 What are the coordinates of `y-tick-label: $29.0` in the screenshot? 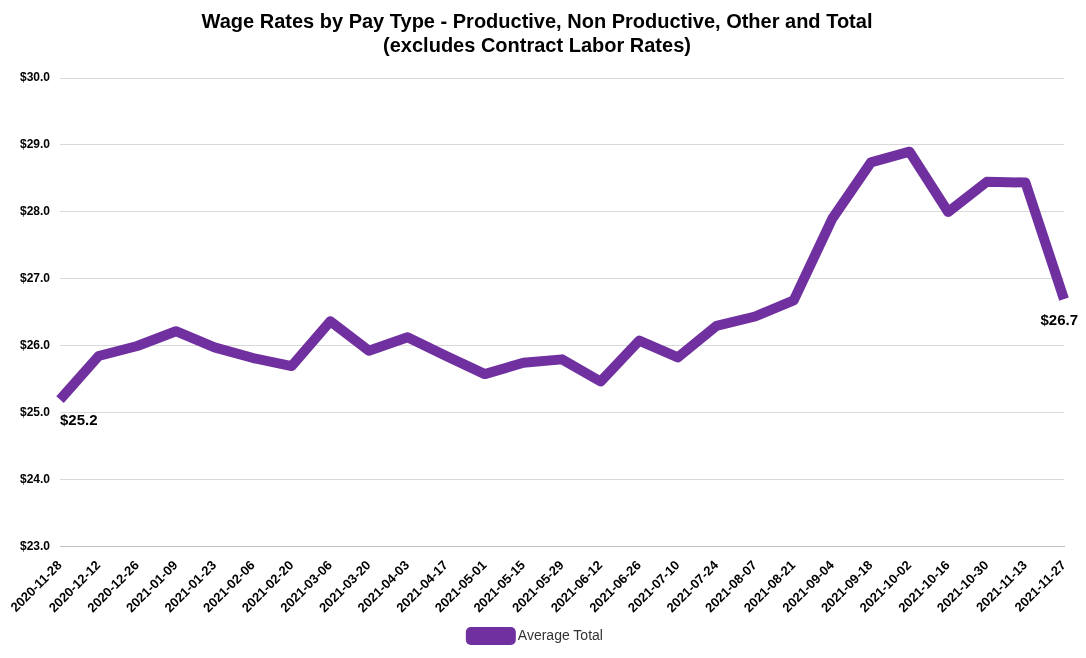 It's located at (35, 144).